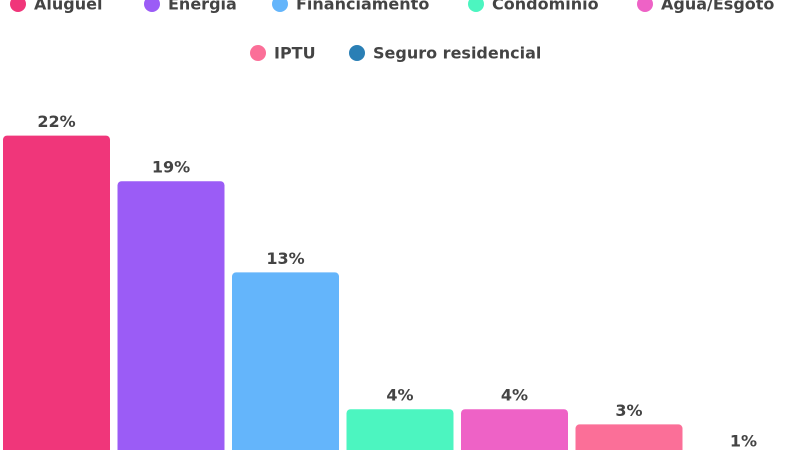 Image resolution: width=800 pixels, height=450 pixels. I want to click on value-label: 19%, so click(171, 167).